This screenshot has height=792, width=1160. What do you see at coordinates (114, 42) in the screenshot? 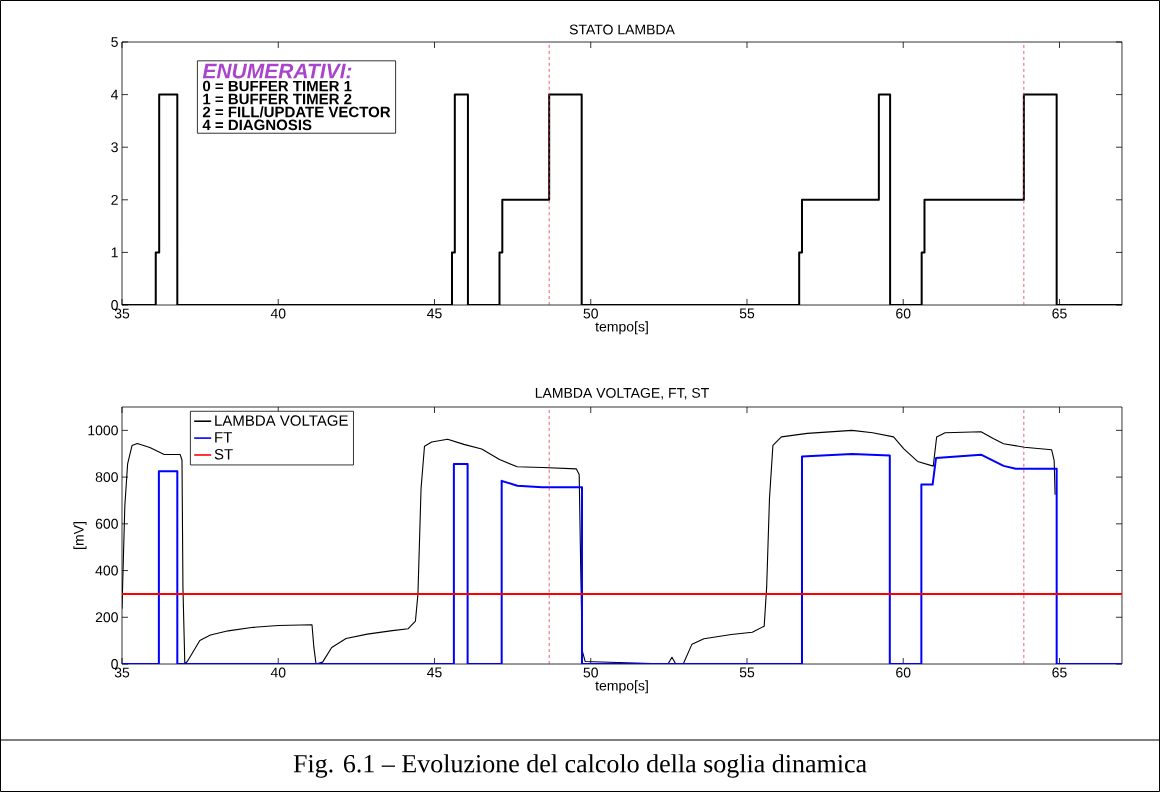
I see `y-tick-label: 5` at bounding box center [114, 42].